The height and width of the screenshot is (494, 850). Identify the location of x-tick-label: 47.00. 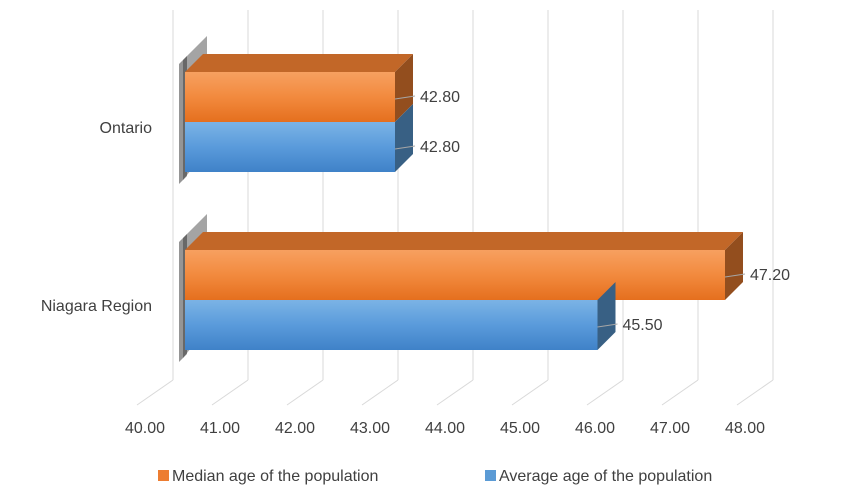
(670, 428).